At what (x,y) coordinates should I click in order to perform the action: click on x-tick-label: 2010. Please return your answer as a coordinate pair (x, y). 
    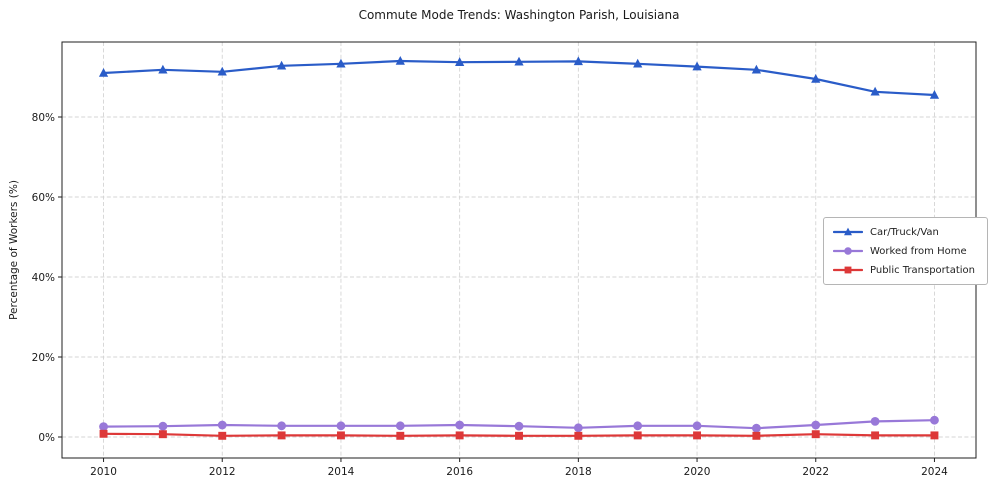
    Looking at the image, I should click on (103, 472).